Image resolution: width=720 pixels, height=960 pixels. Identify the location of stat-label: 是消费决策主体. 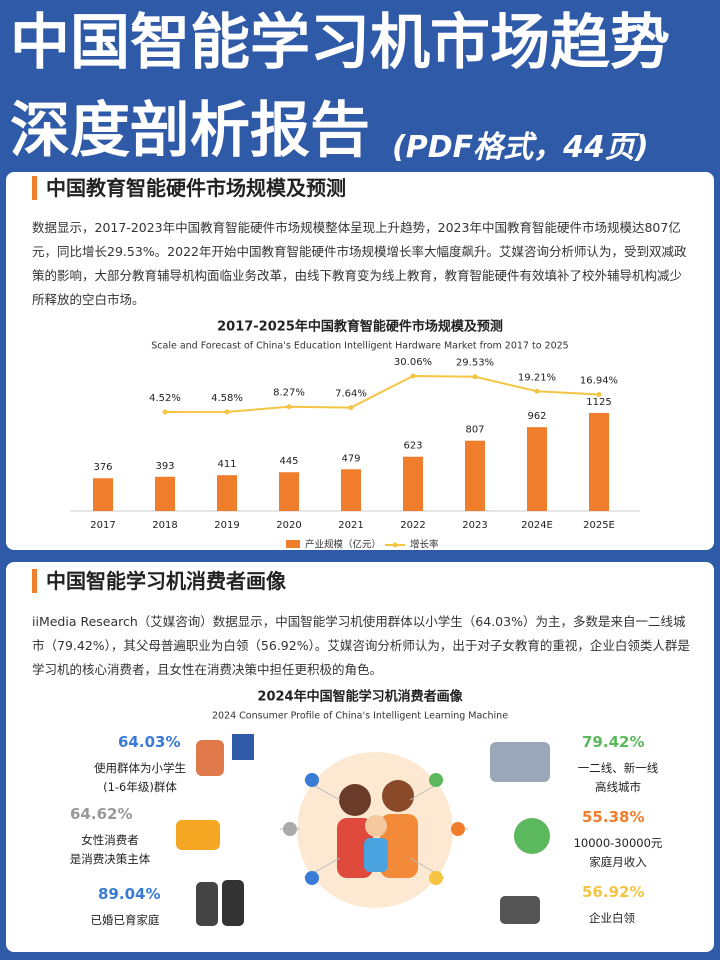
(110, 859).